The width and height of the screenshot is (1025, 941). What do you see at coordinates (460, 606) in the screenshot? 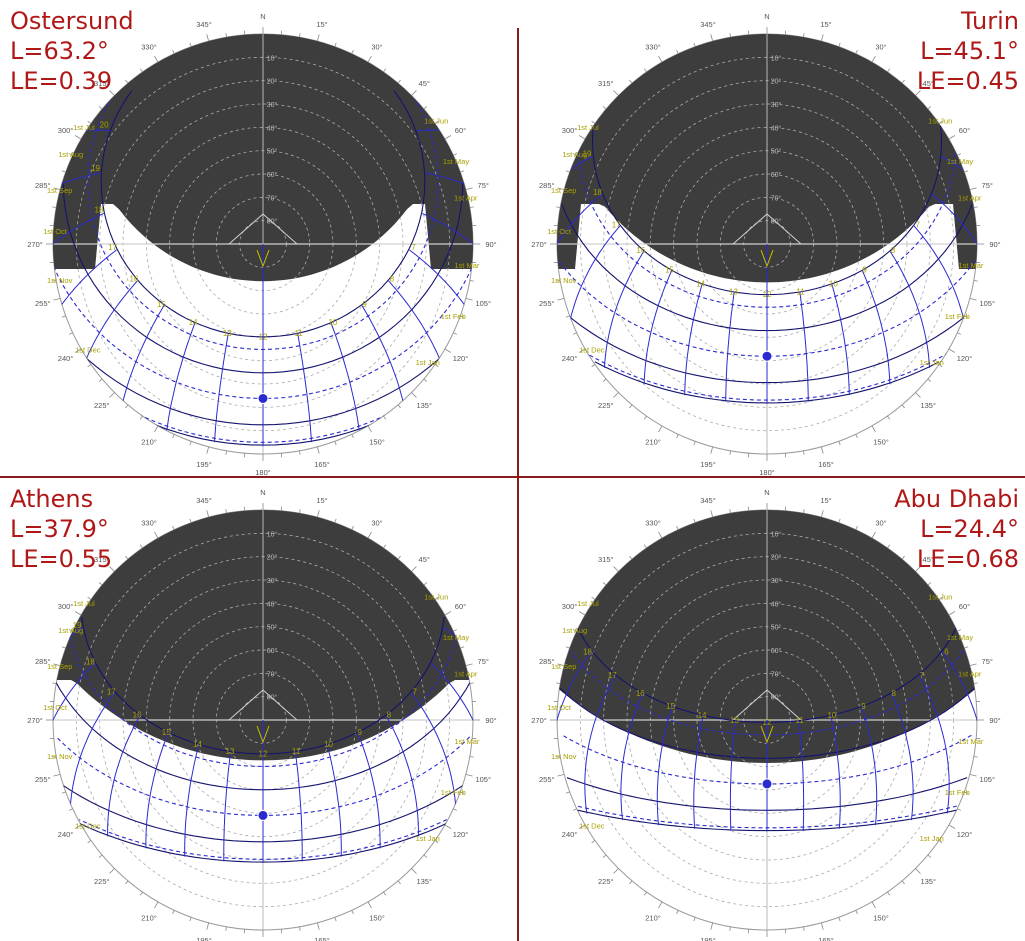
I see `azimuth-label: 60°` at bounding box center [460, 606].